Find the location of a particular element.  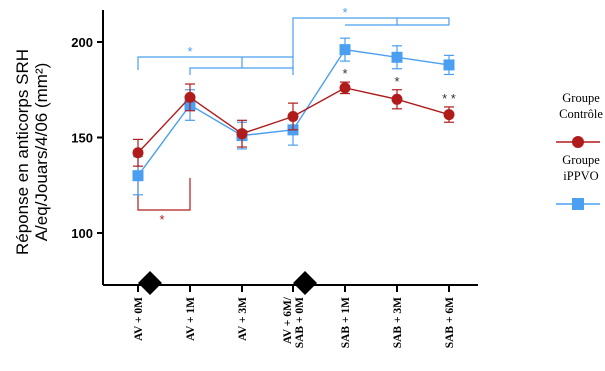

legend-label: Contrôle is located at coordinates (581, 114).